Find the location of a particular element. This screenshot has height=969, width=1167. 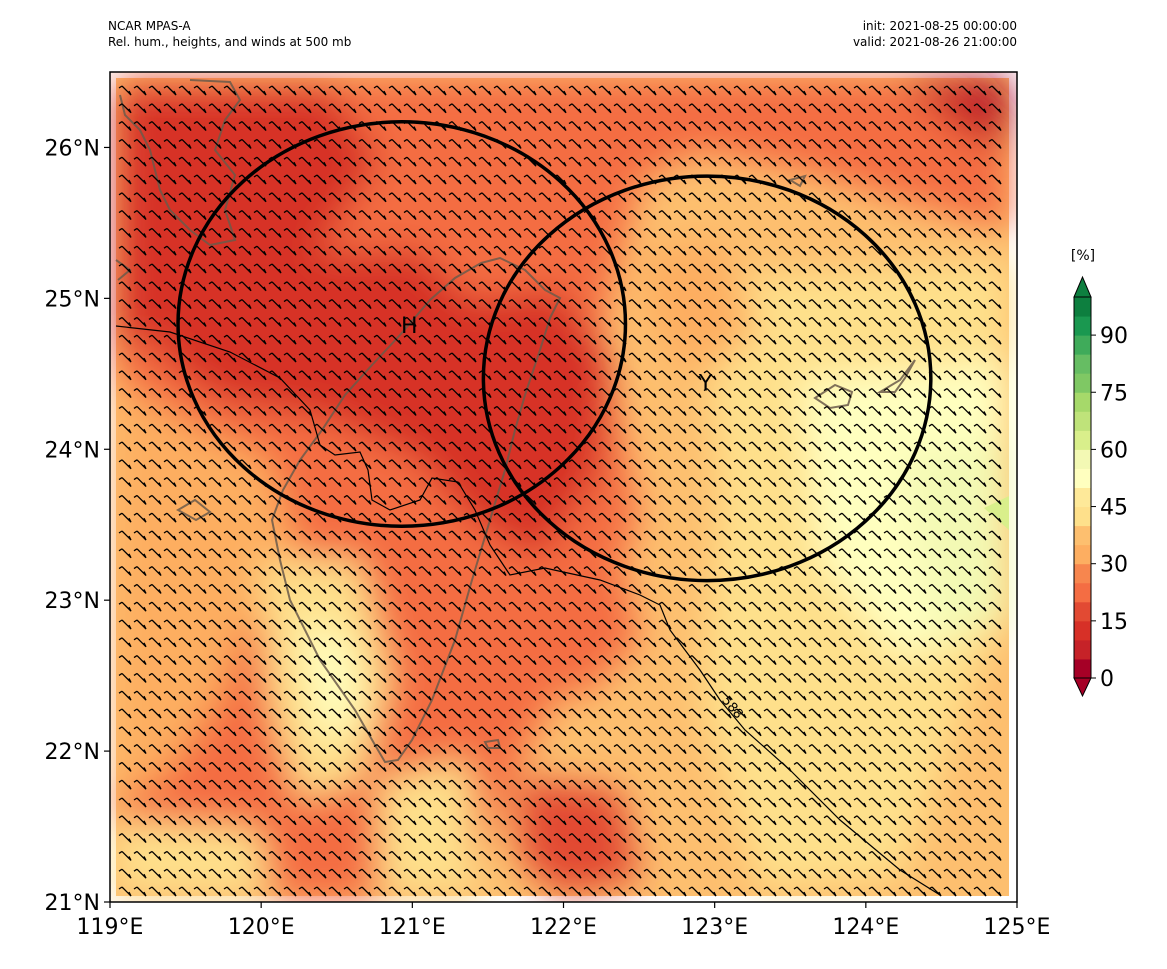

lat-tick-label: 23°N is located at coordinates (72, 601).